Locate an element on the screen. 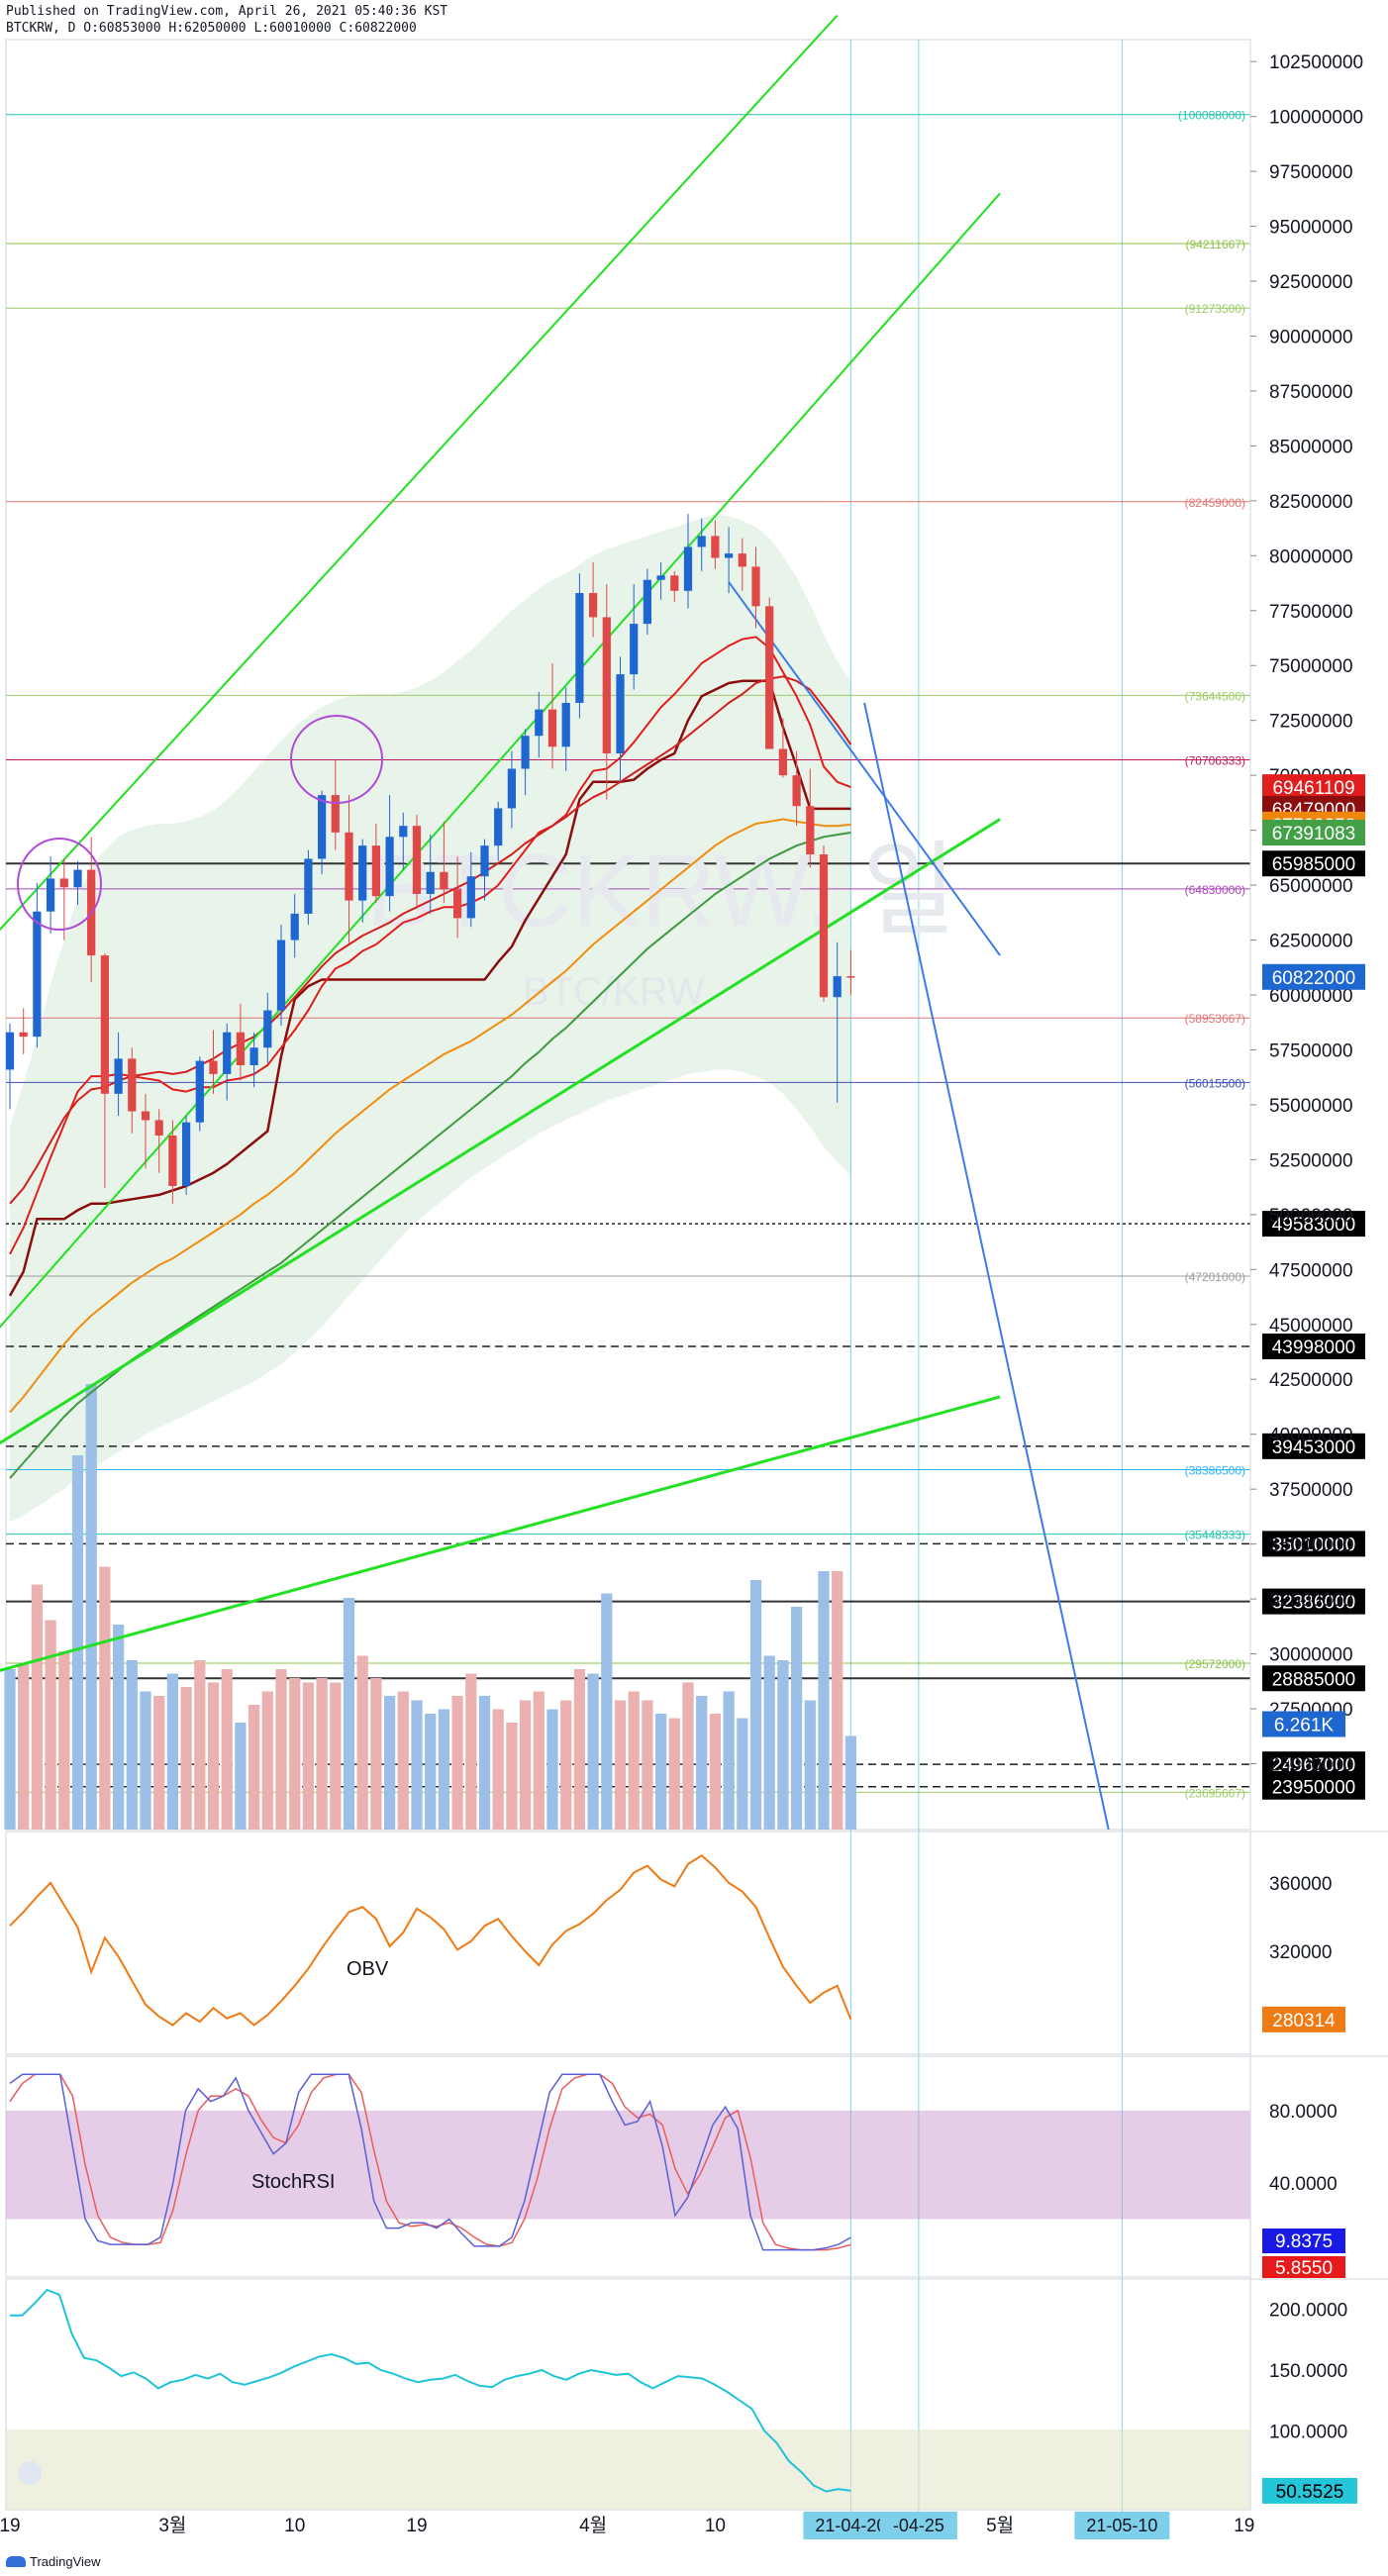  stochrsi-label: StochRSI is located at coordinates (293, 2182).